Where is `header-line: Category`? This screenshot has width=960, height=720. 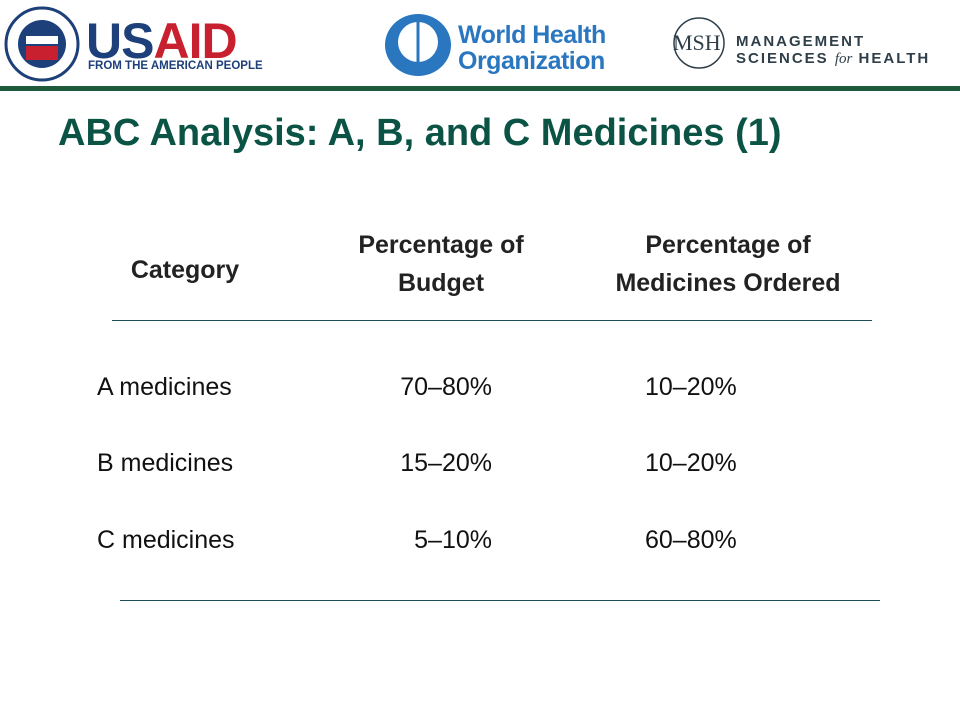
header-line: Category is located at coordinates (185, 270).